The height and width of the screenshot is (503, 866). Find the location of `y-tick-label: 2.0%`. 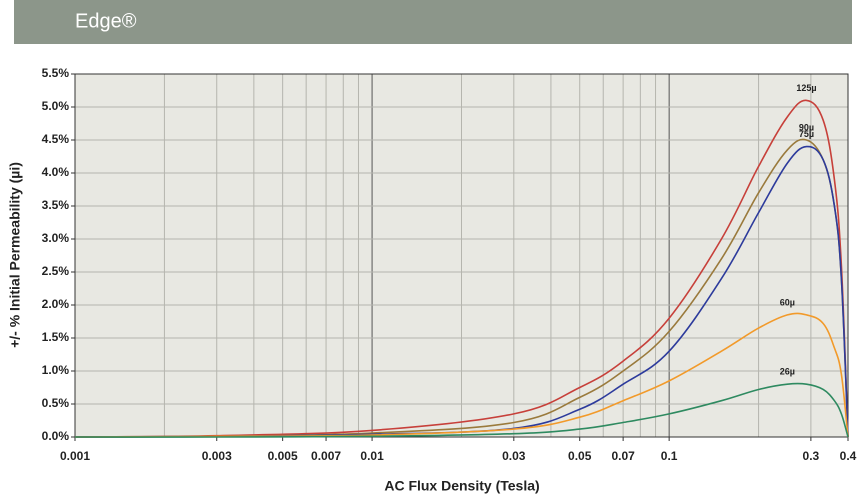

y-tick-label: 2.0% is located at coordinates (56, 304).